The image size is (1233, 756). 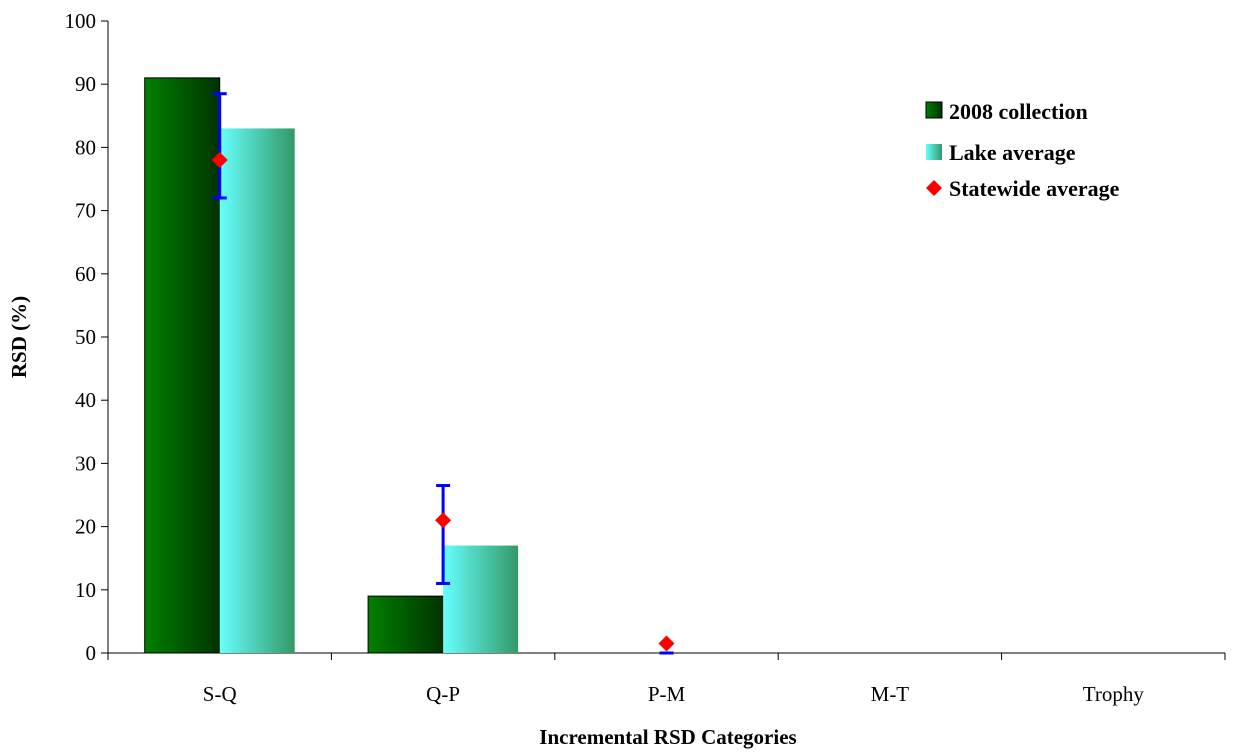 What do you see at coordinates (19, 337) in the screenshot?
I see `y-axis-title: RSD (%)` at bounding box center [19, 337].